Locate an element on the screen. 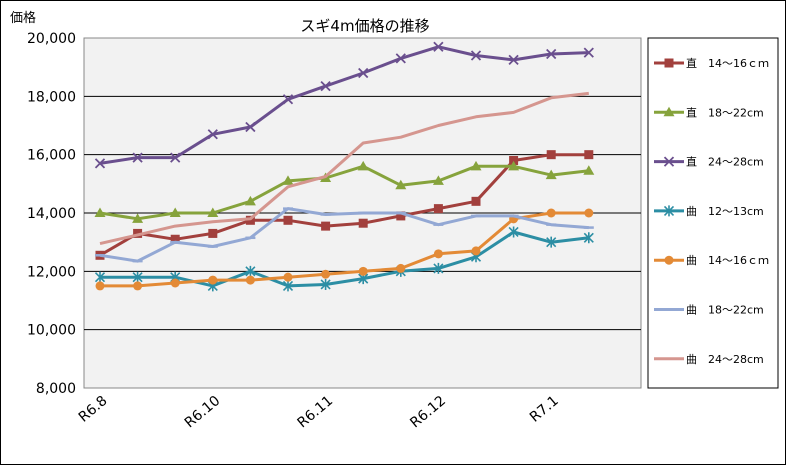  legend-label: 曲 24～28cm is located at coordinates (725, 359).